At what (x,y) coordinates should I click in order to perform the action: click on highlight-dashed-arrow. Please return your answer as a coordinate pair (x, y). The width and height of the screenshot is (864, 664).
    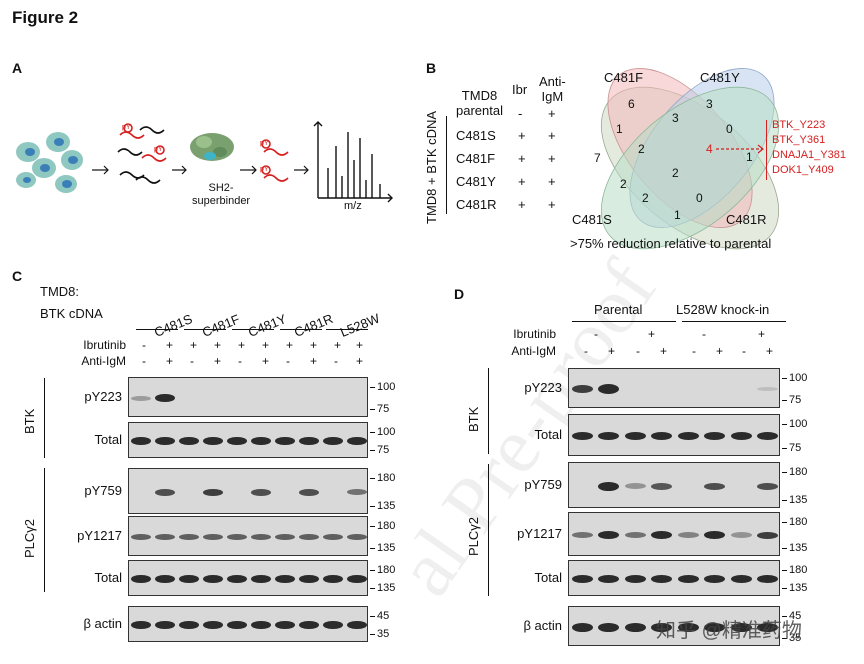
    Looking at the image, I should click on (740, 149).